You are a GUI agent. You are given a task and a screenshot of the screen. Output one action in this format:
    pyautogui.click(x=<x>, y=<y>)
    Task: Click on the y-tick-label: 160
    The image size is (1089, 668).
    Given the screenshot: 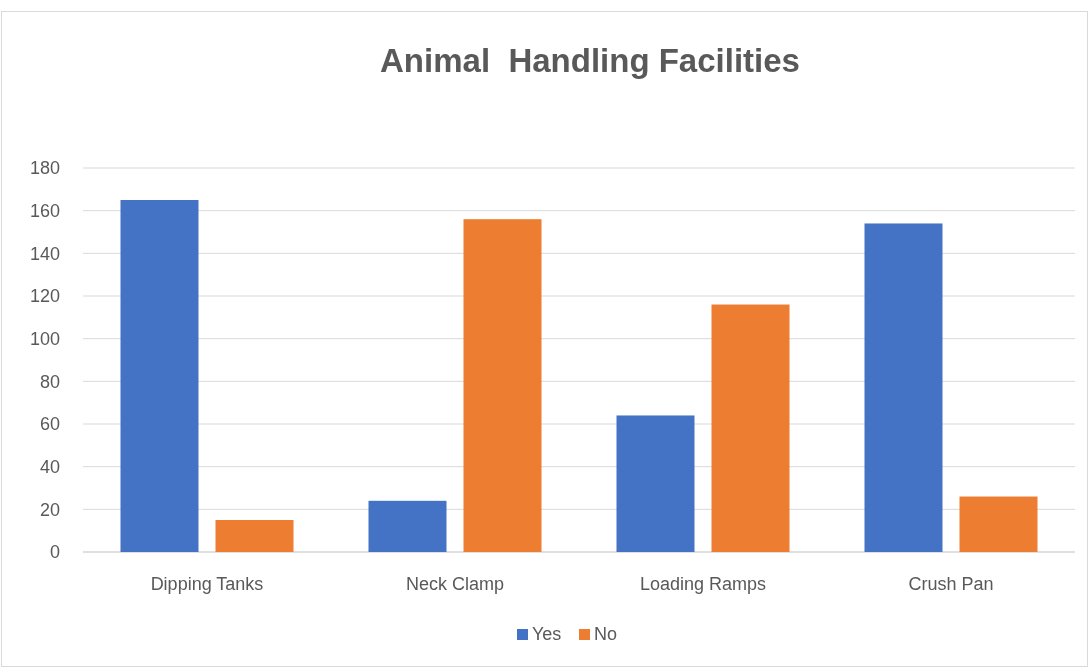 What is the action you would take?
    pyautogui.click(x=44, y=210)
    